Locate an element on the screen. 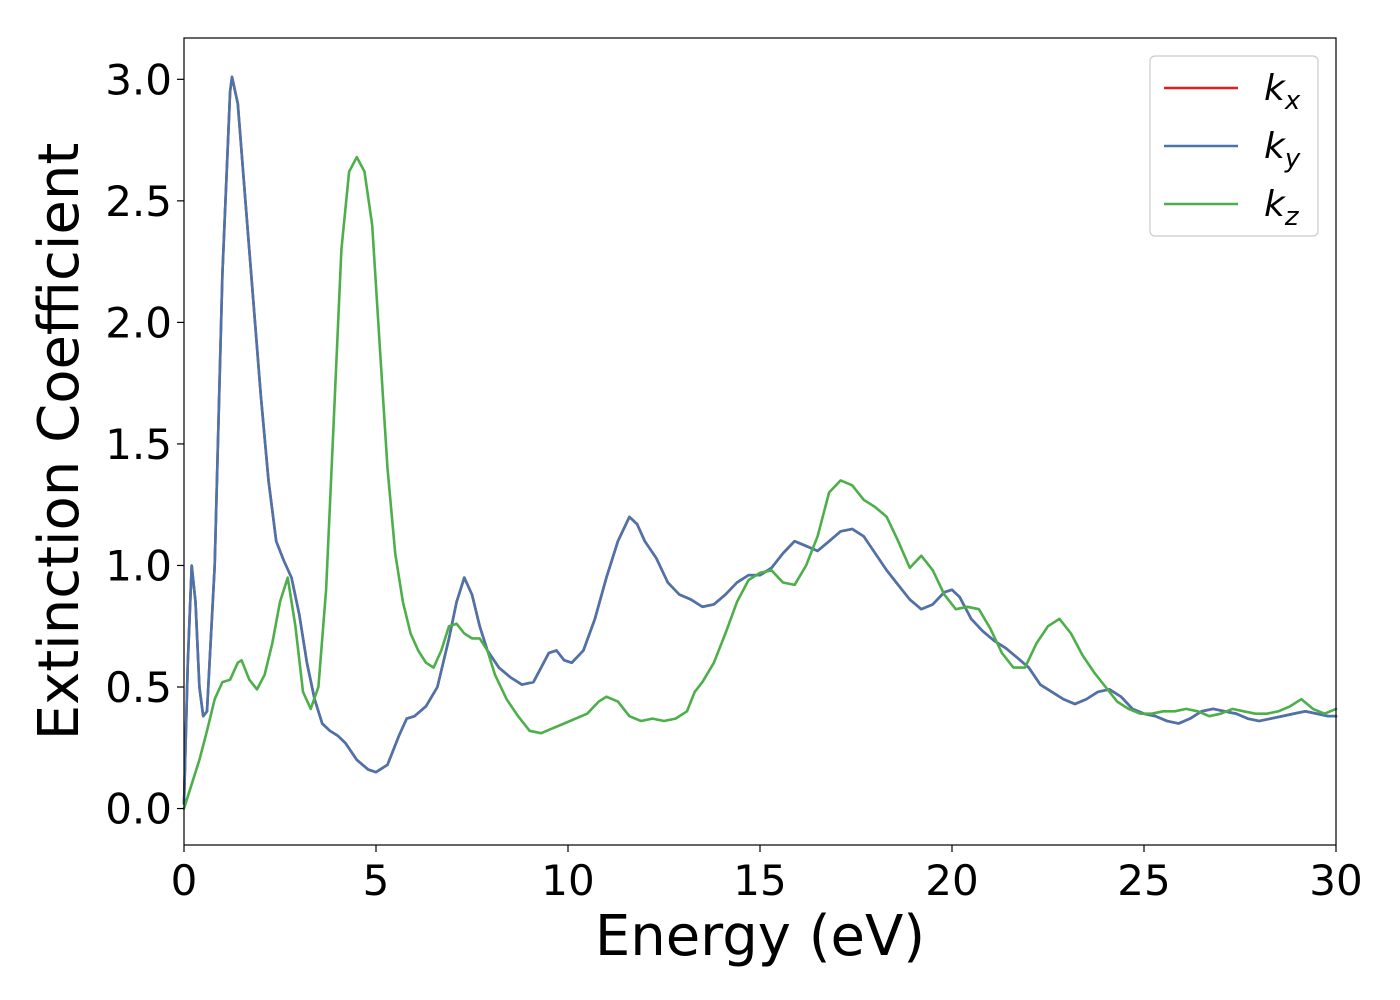 This screenshot has height=1000, width=1400. x-tick-label: 5 is located at coordinates (376, 880).